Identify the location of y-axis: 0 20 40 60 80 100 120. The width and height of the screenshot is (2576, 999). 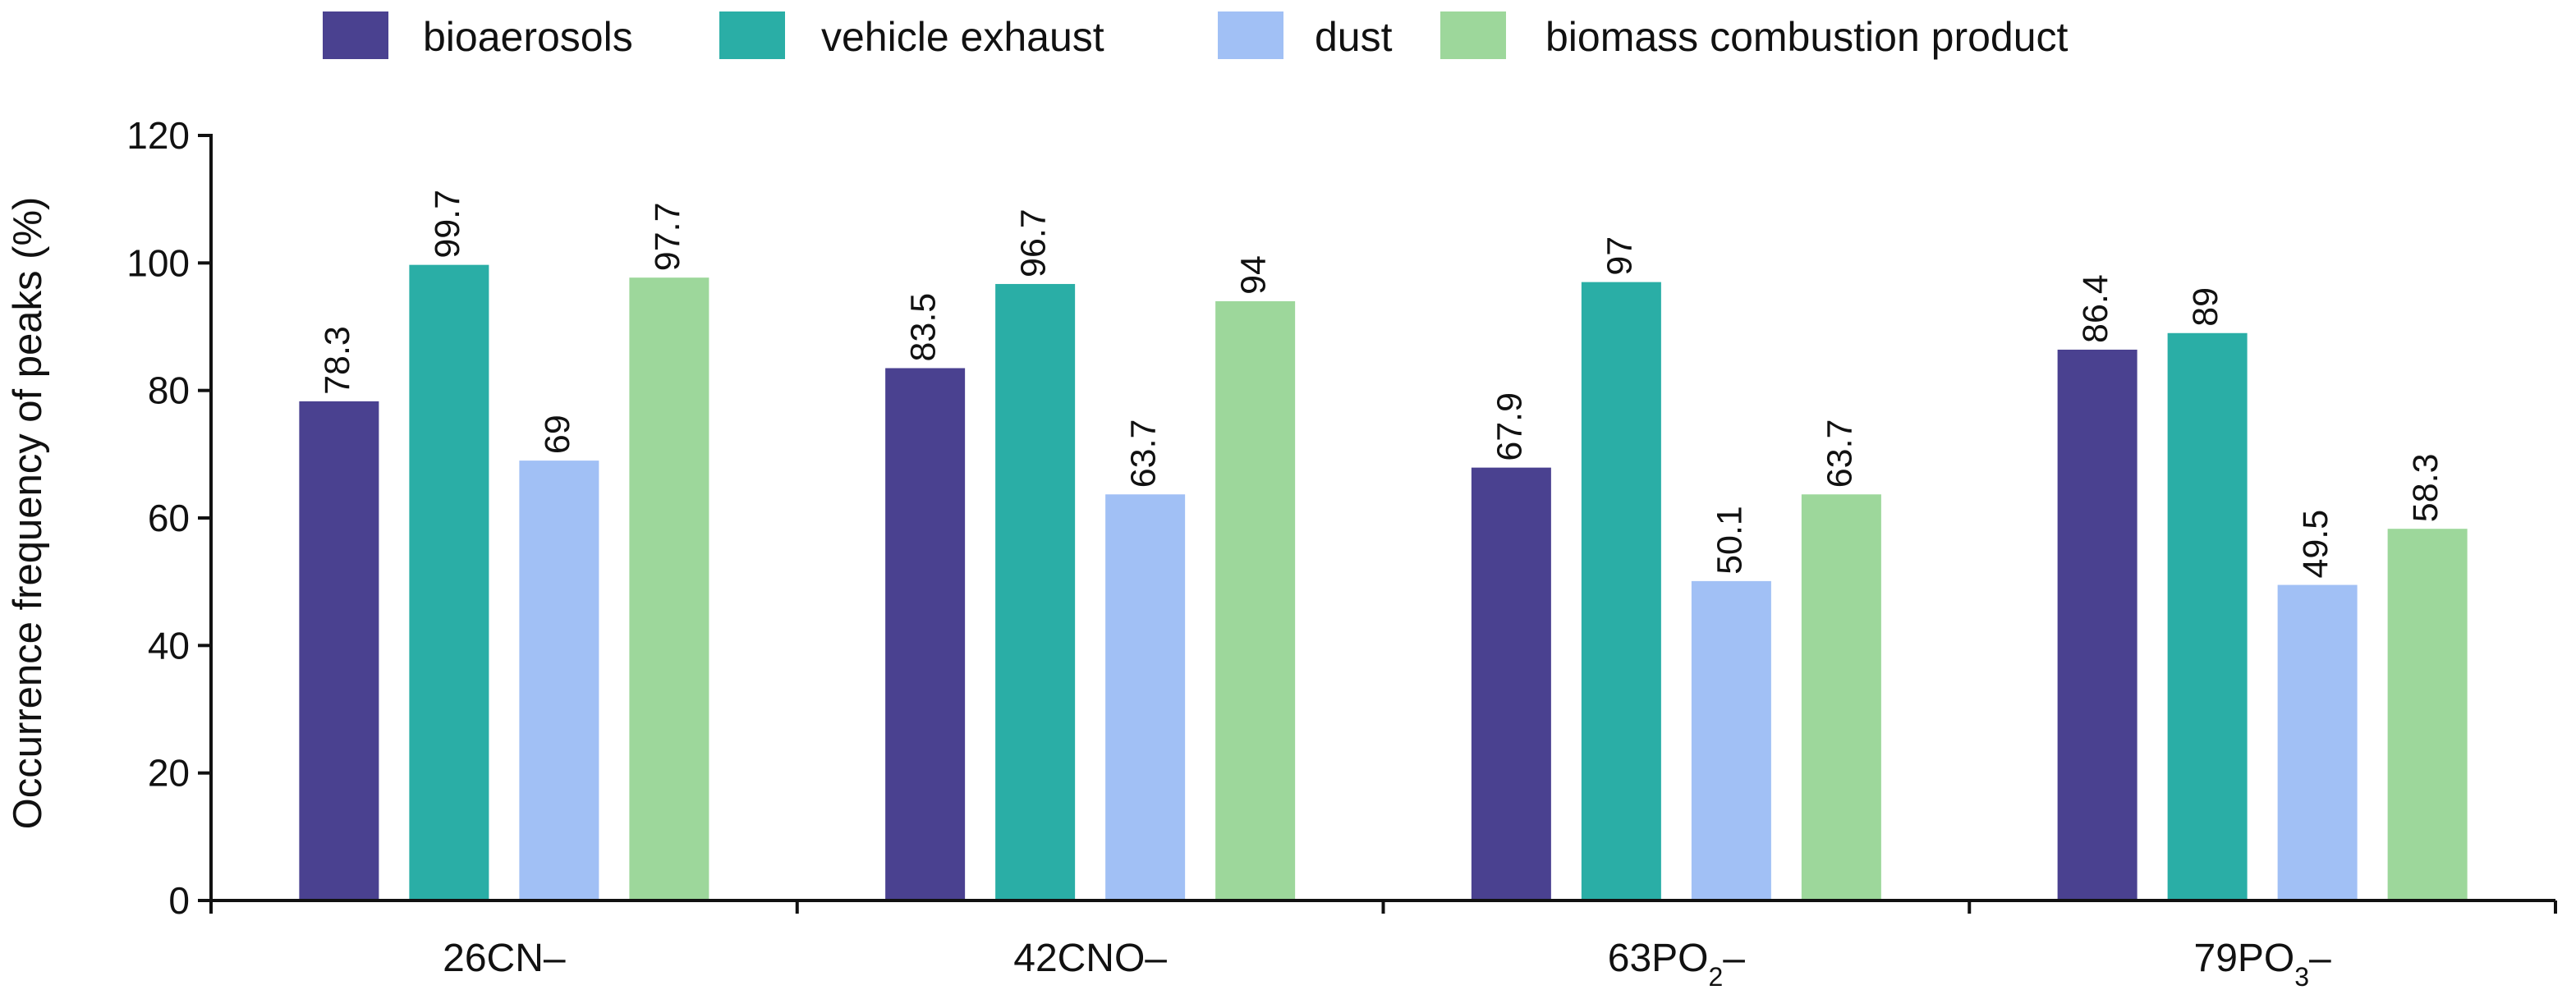
(169, 518).